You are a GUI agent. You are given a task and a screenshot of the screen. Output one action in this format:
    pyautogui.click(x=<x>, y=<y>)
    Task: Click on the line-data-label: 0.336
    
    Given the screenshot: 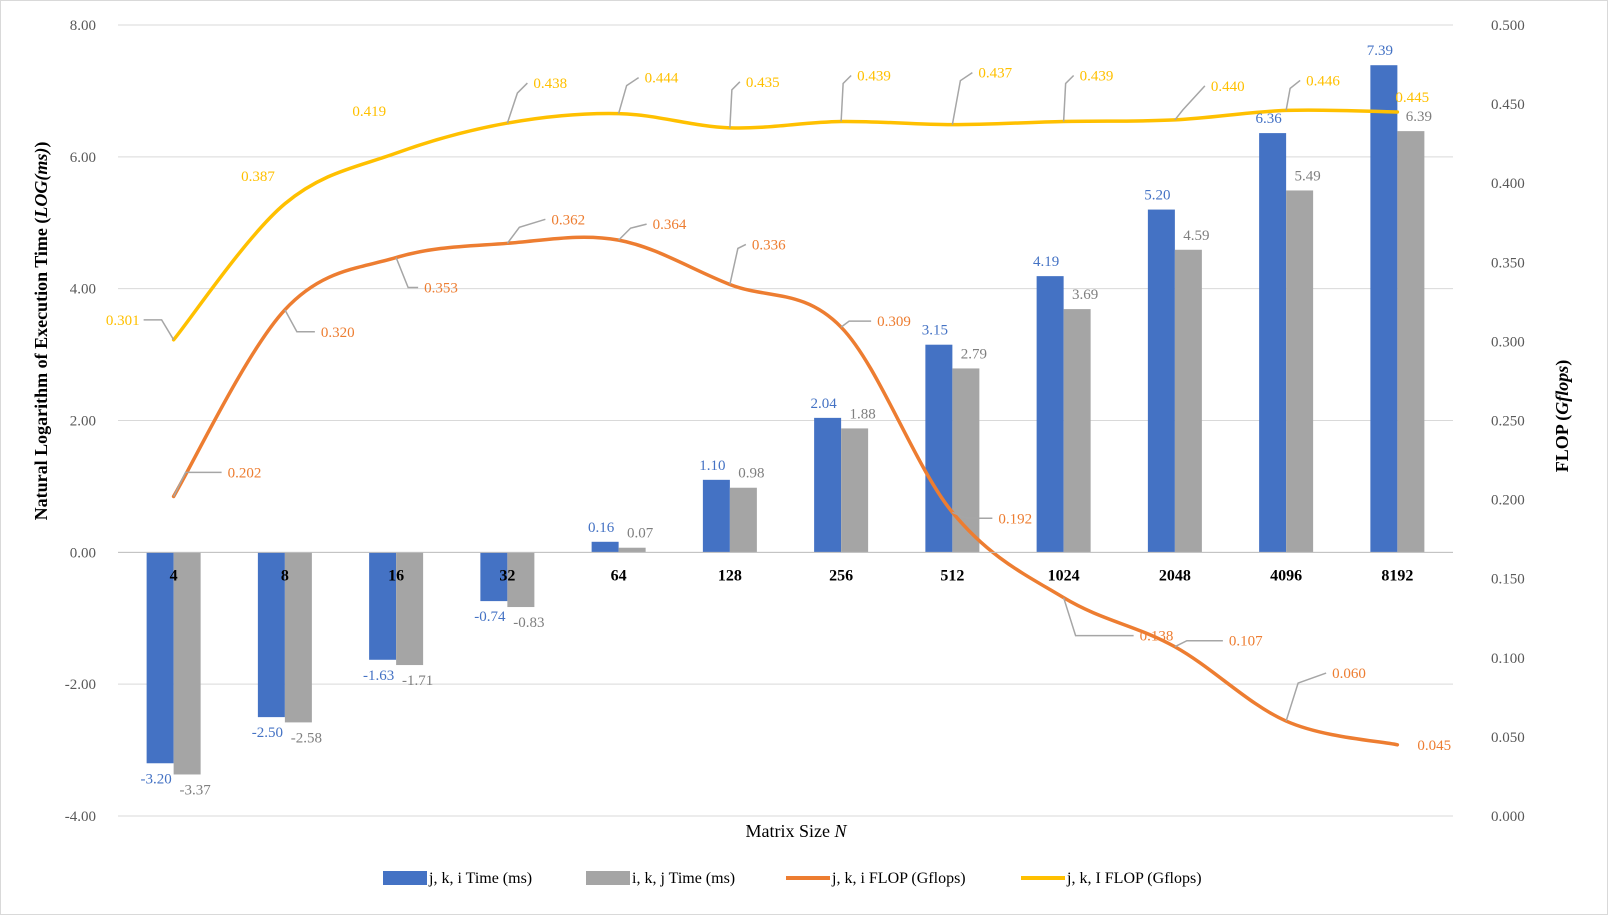 What is the action you would take?
    pyautogui.click(x=769, y=245)
    